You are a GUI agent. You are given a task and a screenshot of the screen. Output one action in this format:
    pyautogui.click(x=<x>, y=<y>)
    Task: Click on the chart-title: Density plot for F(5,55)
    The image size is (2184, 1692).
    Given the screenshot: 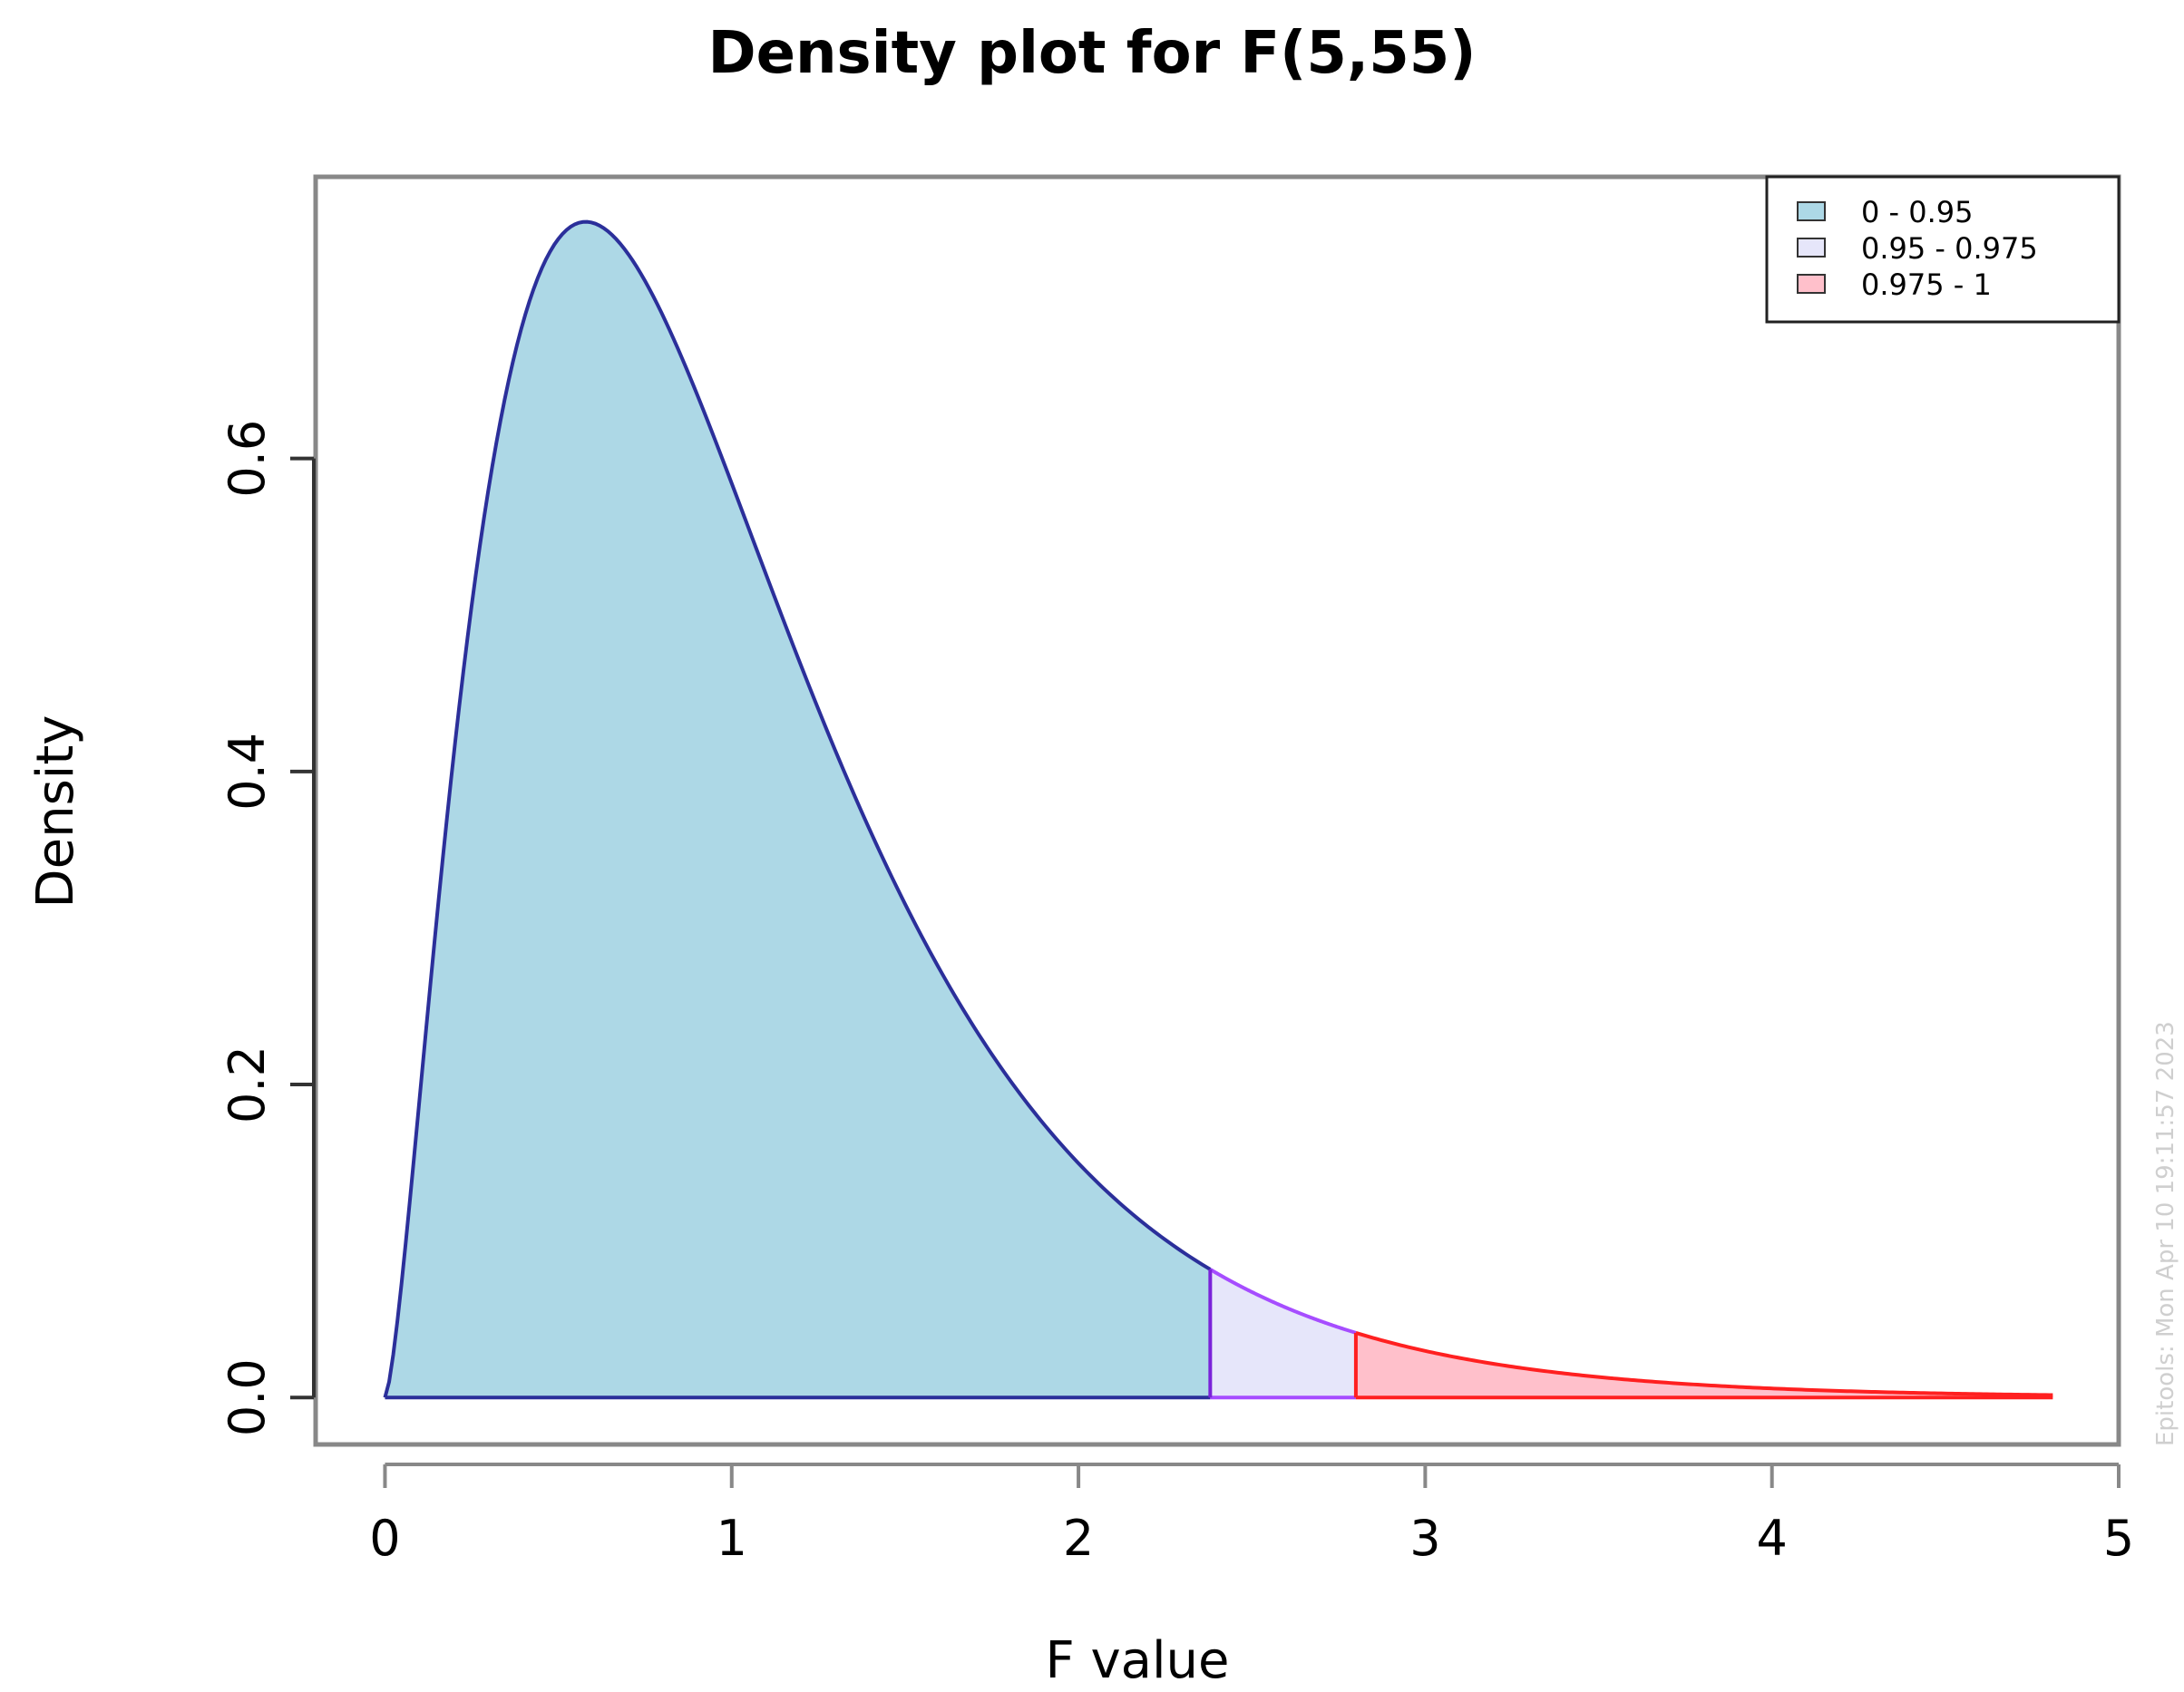 What is the action you would take?
    pyautogui.click(x=1091, y=54)
    